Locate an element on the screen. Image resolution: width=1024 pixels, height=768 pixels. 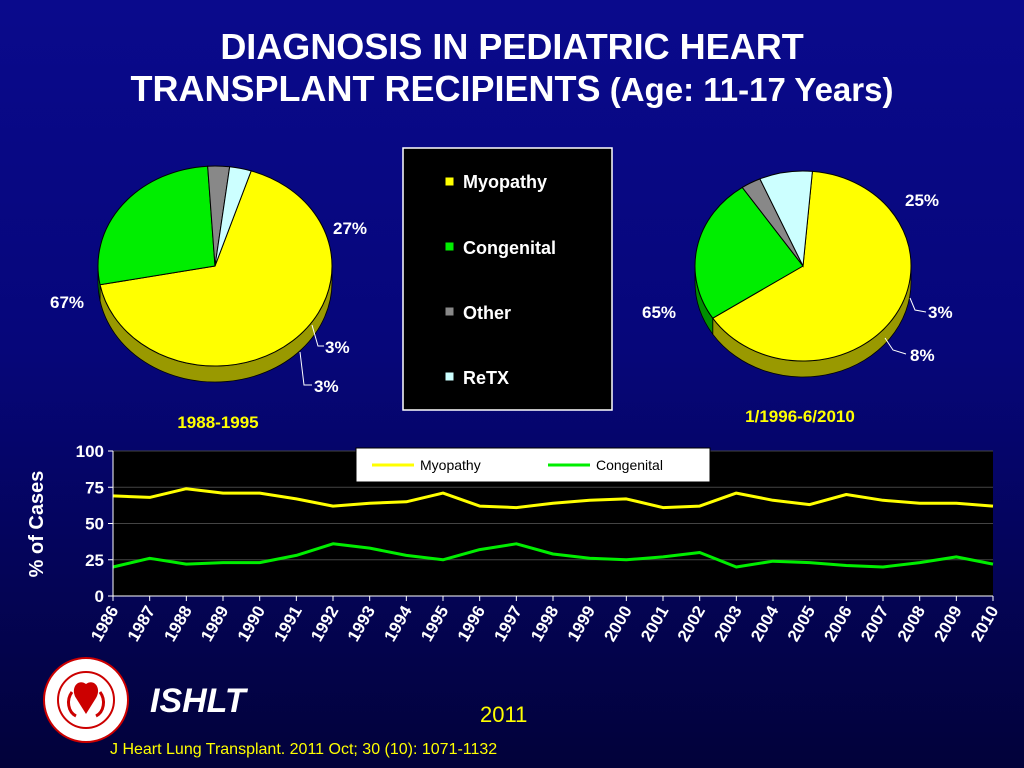
ishlt-logo is located at coordinates (86, 700).